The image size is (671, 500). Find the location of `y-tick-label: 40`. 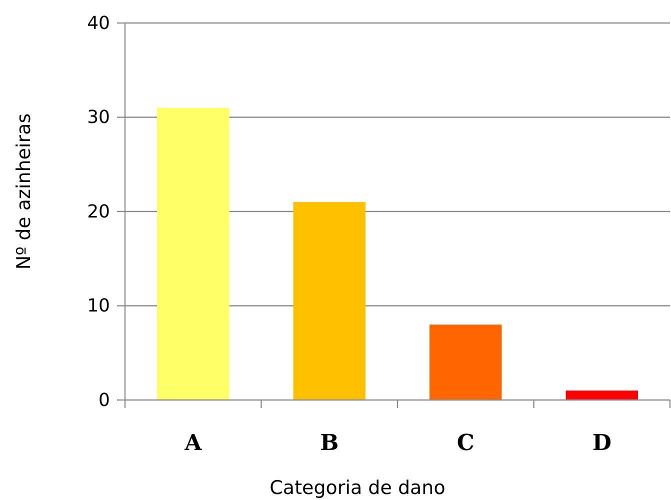

y-tick-label: 40 is located at coordinates (98, 23).